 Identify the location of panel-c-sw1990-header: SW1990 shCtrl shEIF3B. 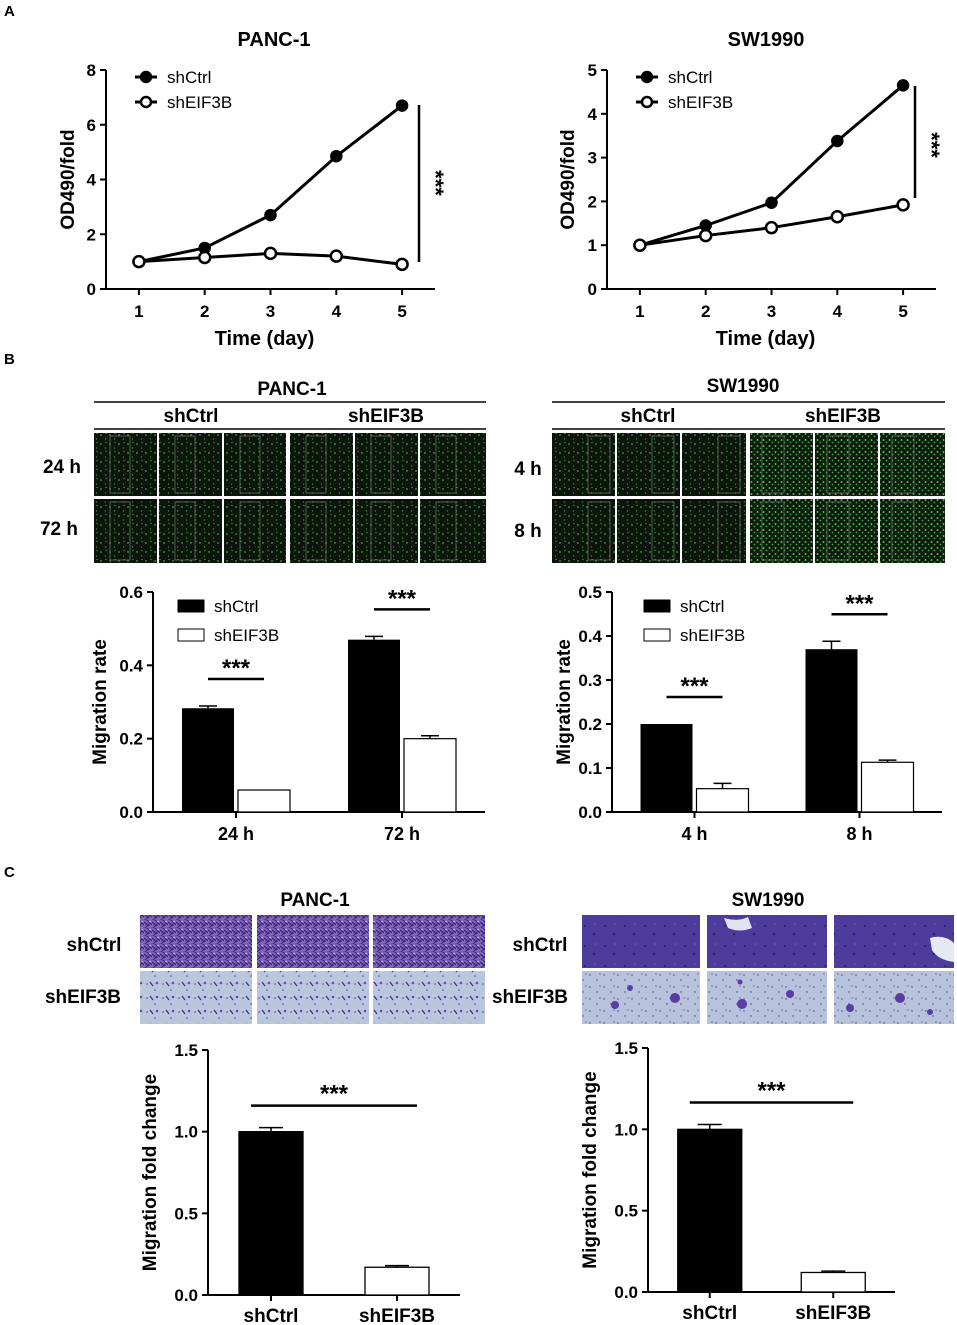
(648, 949).